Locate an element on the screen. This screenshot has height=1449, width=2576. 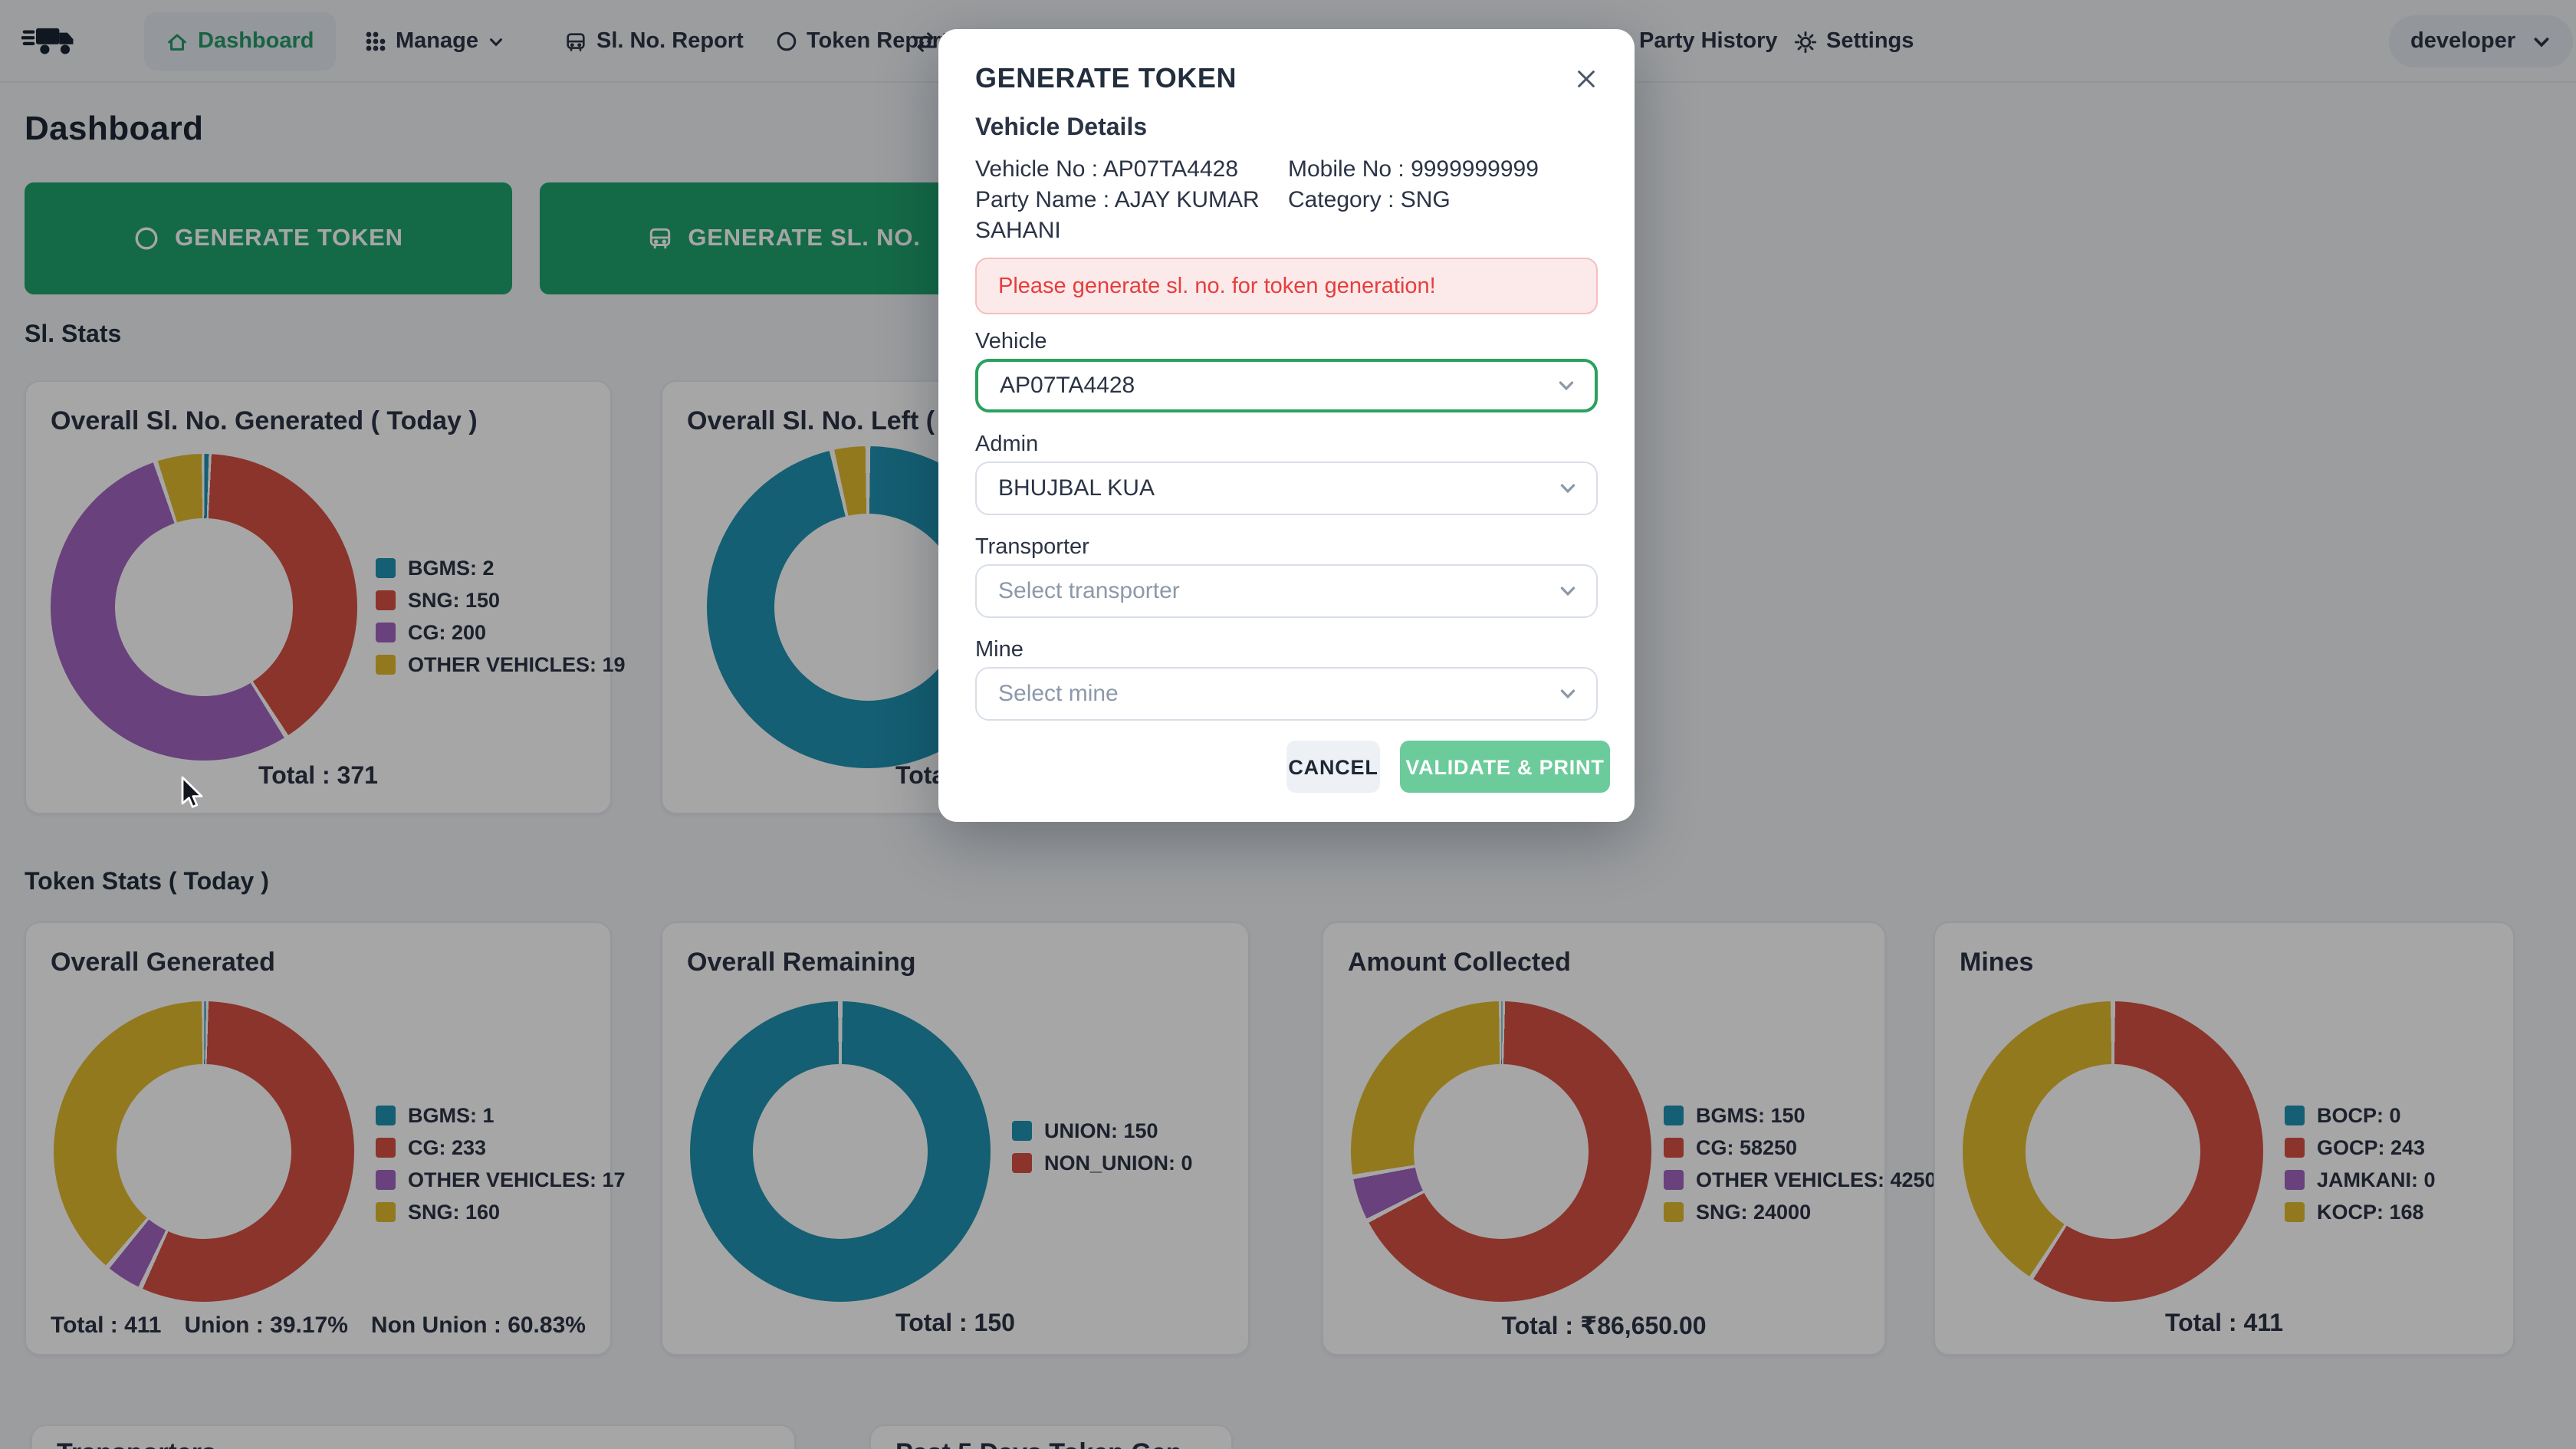
legend-item: SNG: 150 is located at coordinates (501, 600).